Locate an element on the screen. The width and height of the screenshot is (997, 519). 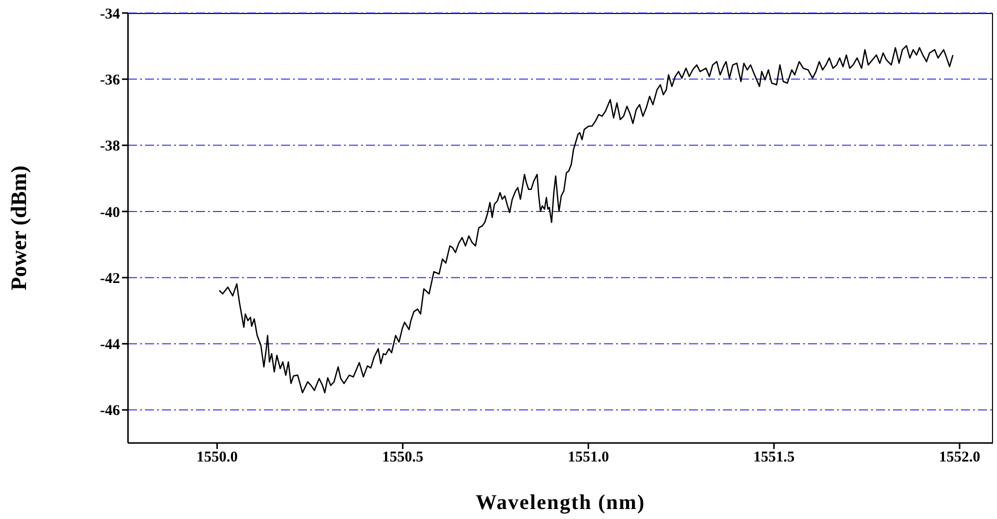
x-tick-label: 1552.0 is located at coordinates (959, 458).